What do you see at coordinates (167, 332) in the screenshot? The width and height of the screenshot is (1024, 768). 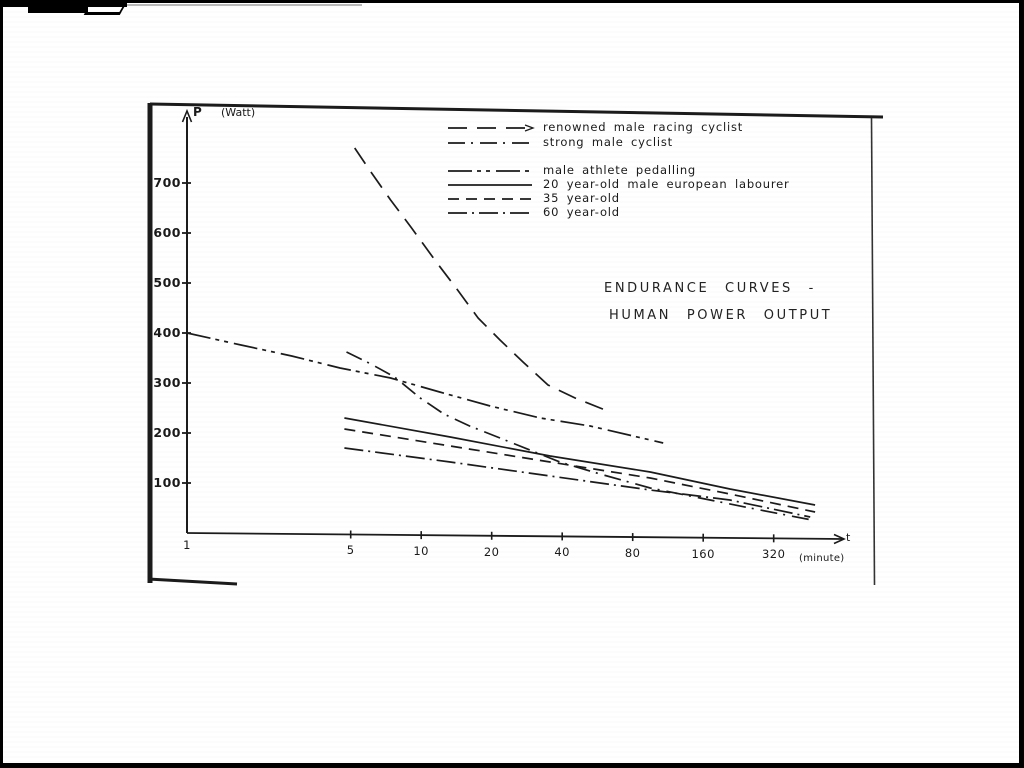 I see `y-tick-label-400: 400` at bounding box center [167, 332].